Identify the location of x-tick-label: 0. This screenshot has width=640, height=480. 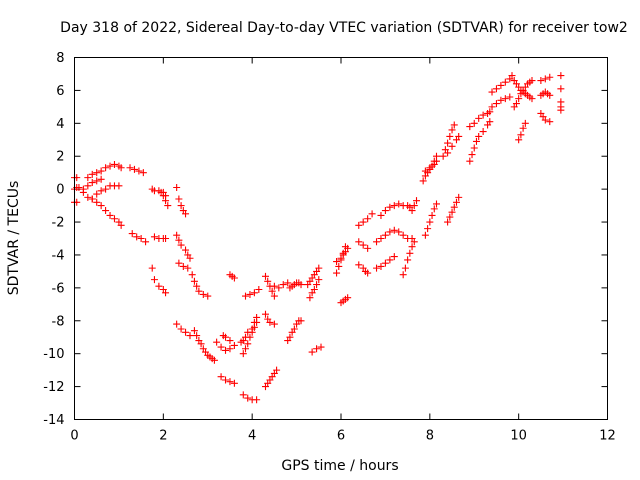
(74, 436).